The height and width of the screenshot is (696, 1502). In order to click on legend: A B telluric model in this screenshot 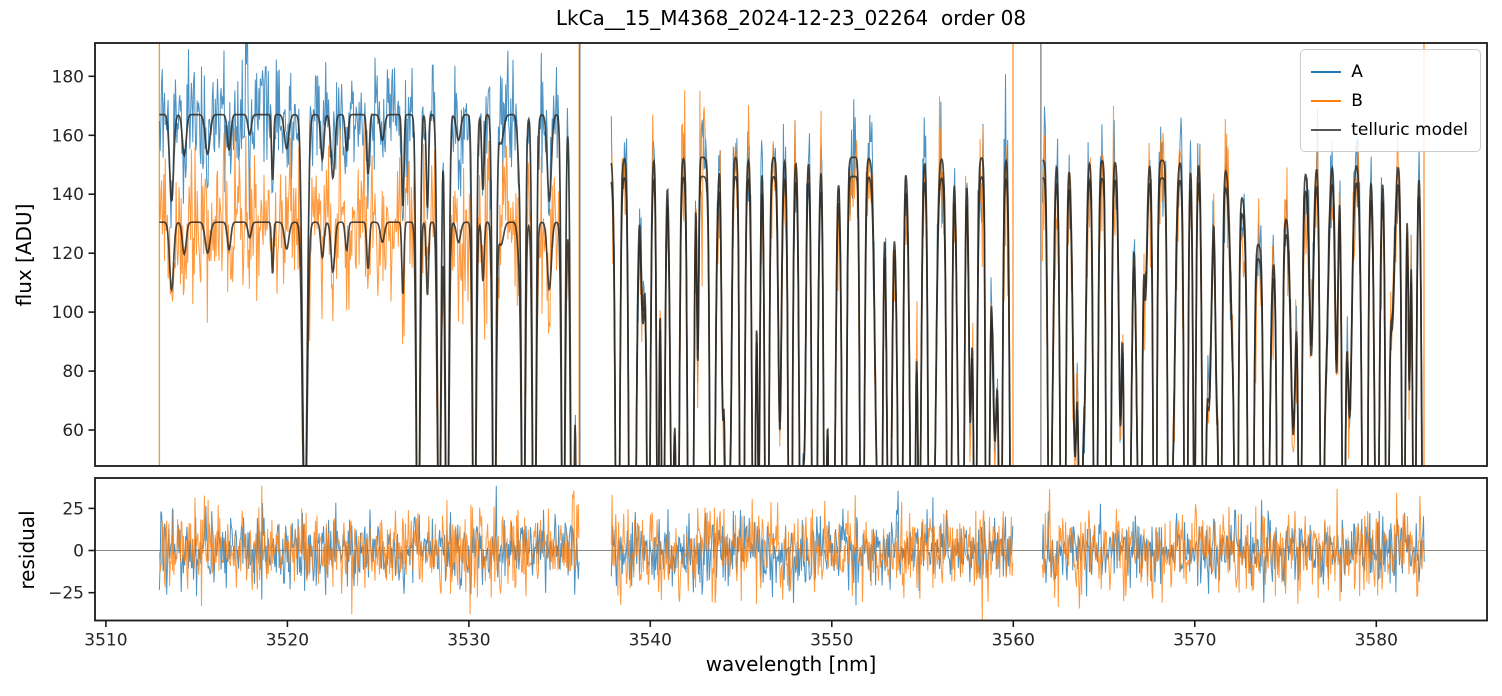, I will do `click(1390, 100)`.